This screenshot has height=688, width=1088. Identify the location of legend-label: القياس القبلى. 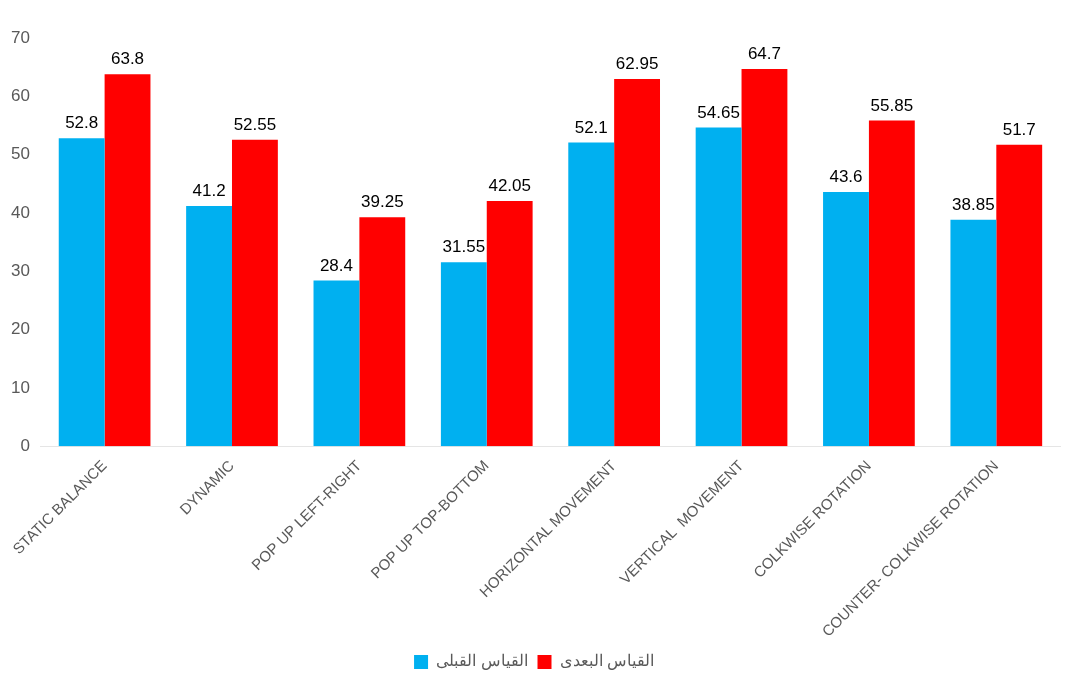
(482, 661).